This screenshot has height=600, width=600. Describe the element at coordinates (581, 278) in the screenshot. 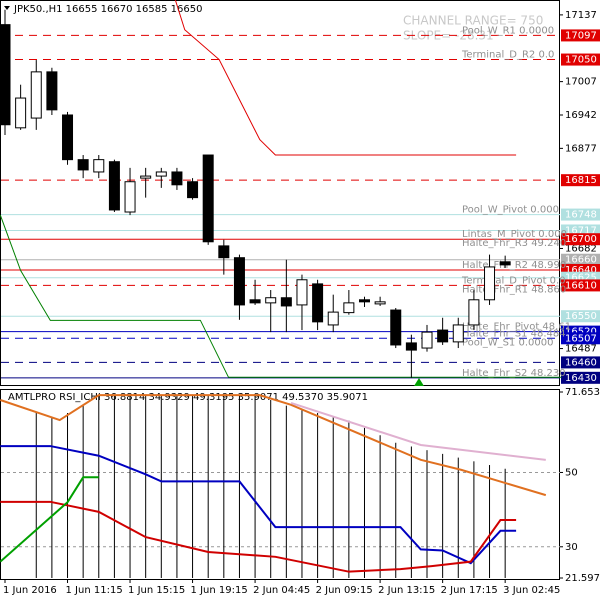

I see `level-label: 16625` at that location.